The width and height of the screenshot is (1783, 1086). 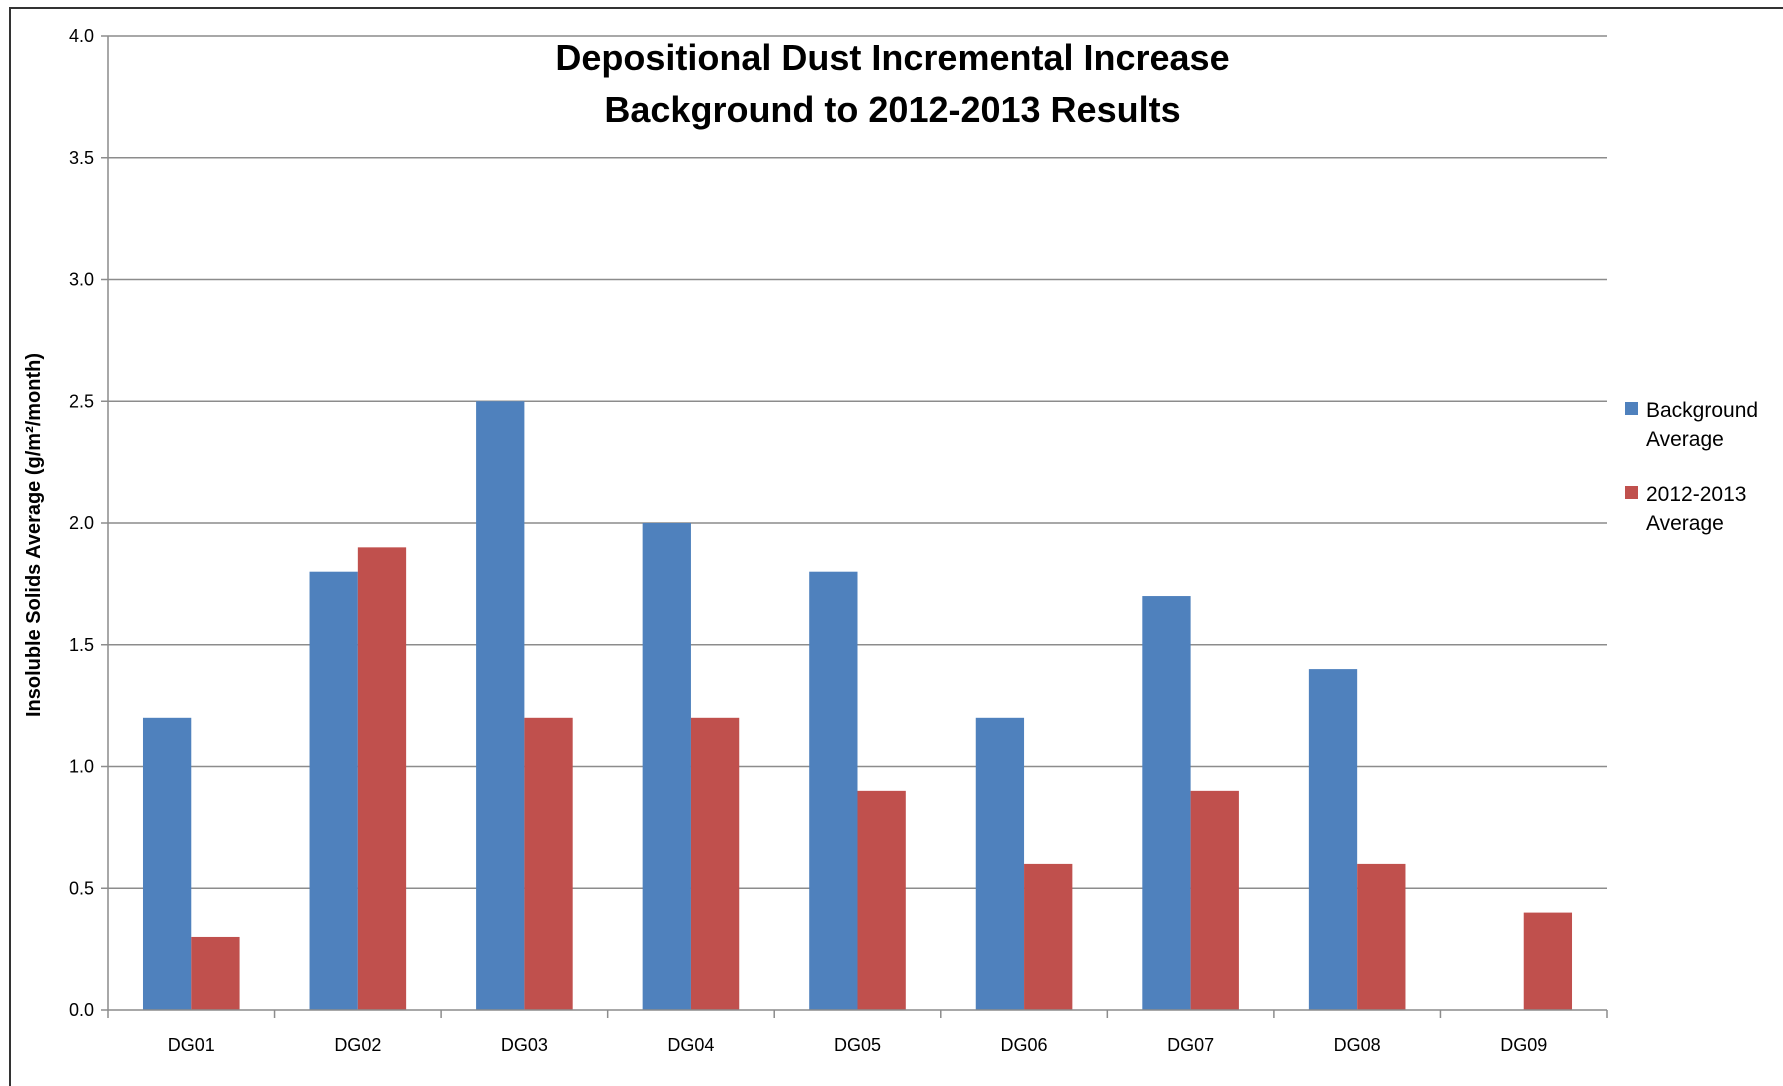 What do you see at coordinates (34, 535) in the screenshot?
I see `y-axis-label: Insoluble Solids Average (g/m²/month)` at bounding box center [34, 535].